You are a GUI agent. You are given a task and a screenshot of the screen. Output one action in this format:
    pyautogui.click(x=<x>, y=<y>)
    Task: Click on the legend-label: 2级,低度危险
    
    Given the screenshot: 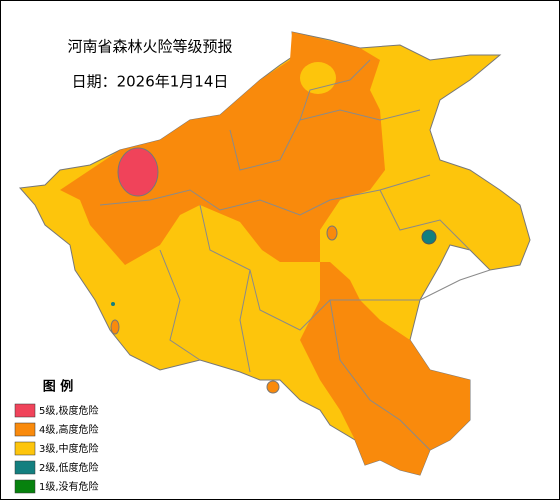 What is the action you would take?
    pyautogui.click(x=69, y=467)
    